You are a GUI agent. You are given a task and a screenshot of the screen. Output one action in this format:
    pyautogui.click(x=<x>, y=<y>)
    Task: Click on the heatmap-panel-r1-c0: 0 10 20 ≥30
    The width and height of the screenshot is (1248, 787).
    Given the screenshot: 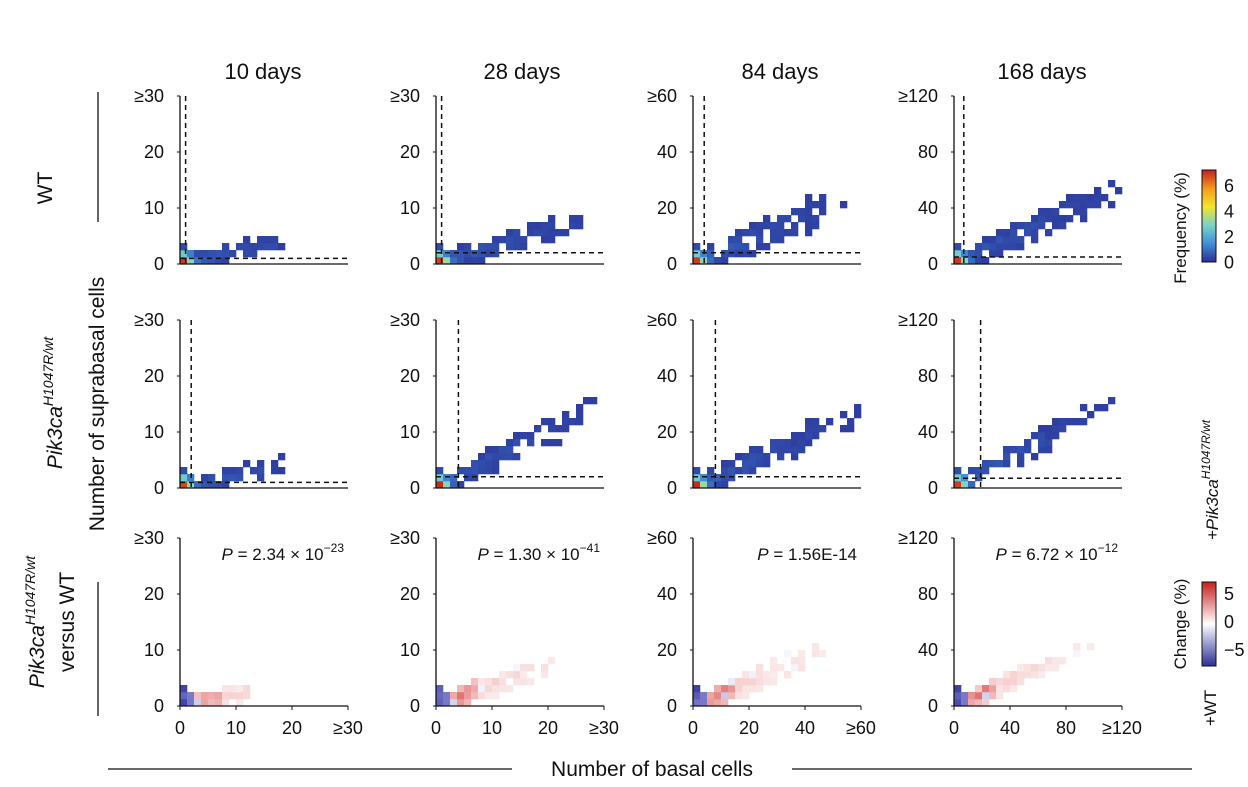 What is the action you would take?
    pyautogui.click(x=241, y=404)
    